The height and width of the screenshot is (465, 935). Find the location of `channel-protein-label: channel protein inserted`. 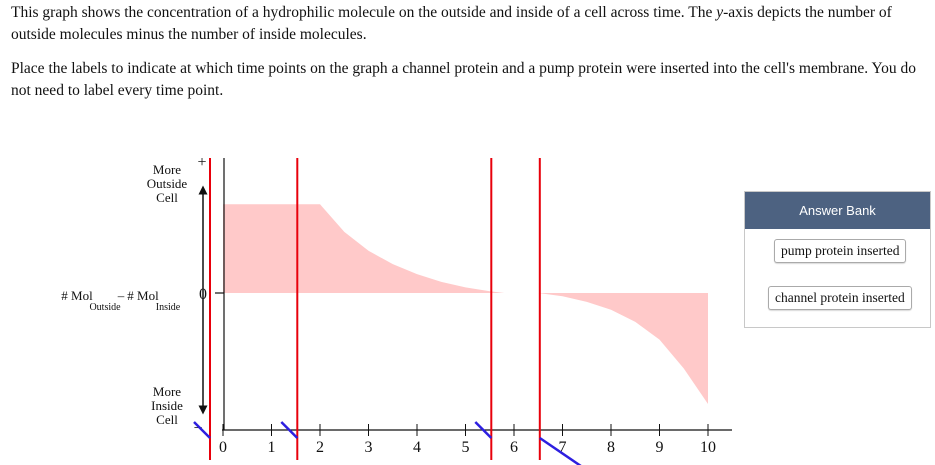

channel-protein-label: channel protein inserted is located at coordinates (840, 298).